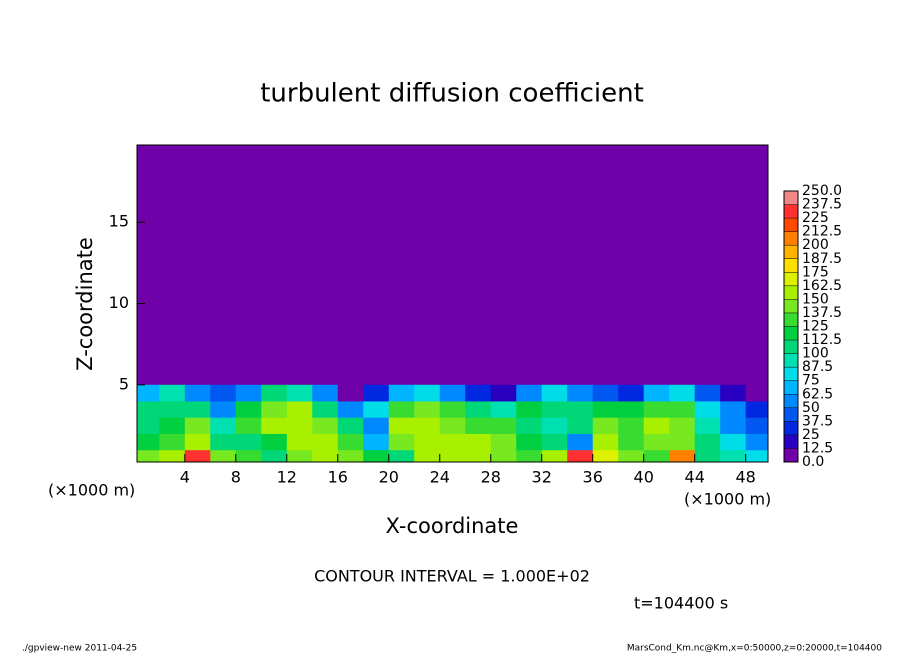 The image size is (904, 654). I want to click on colorbar-label: 187.5, so click(822, 259).